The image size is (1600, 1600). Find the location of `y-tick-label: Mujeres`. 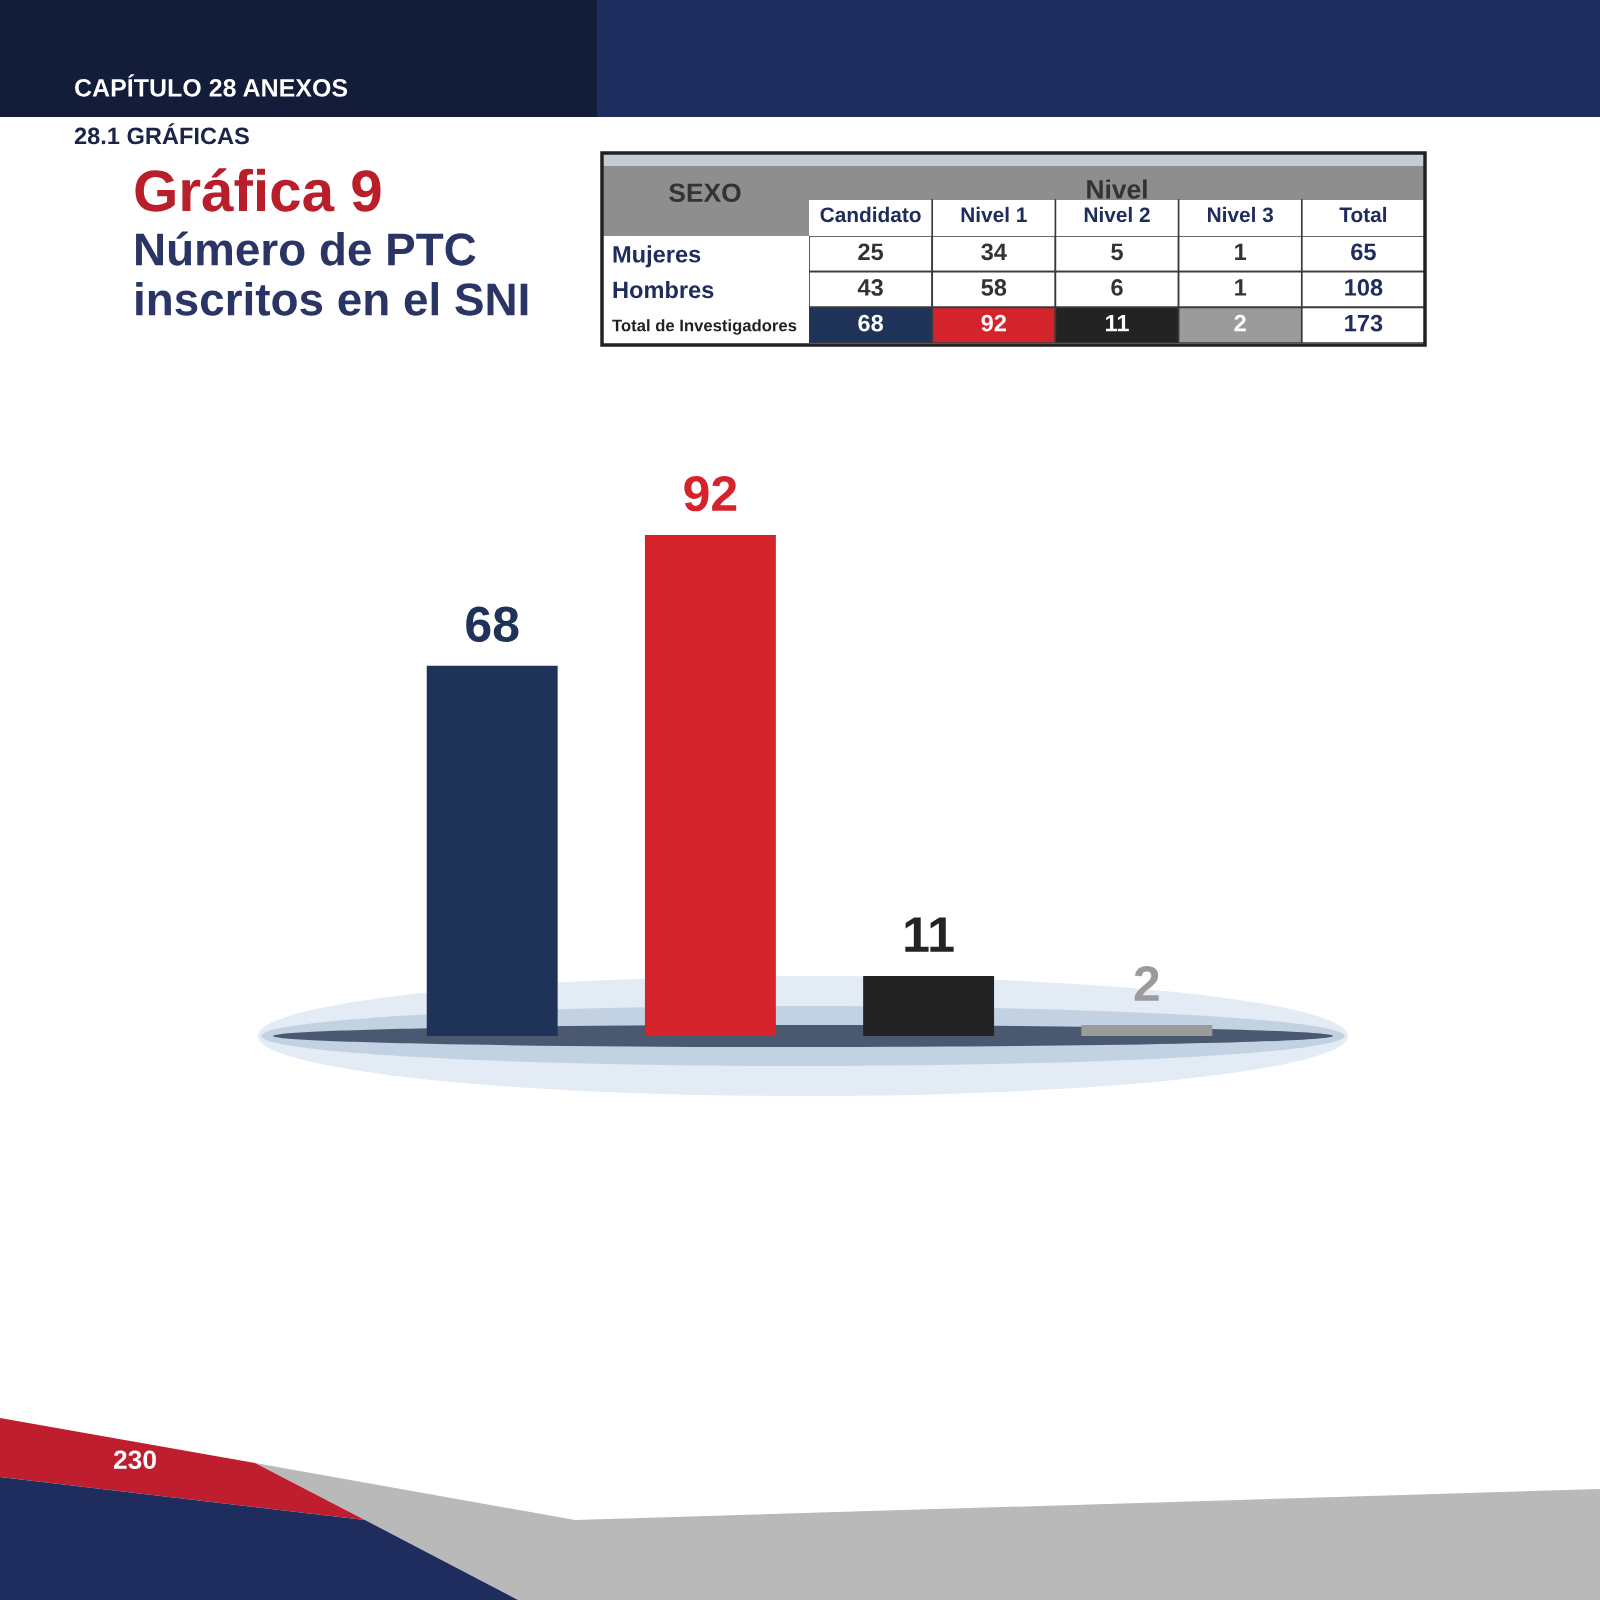

y-tick-label: Mujeres is located at coordinates (657, 256).